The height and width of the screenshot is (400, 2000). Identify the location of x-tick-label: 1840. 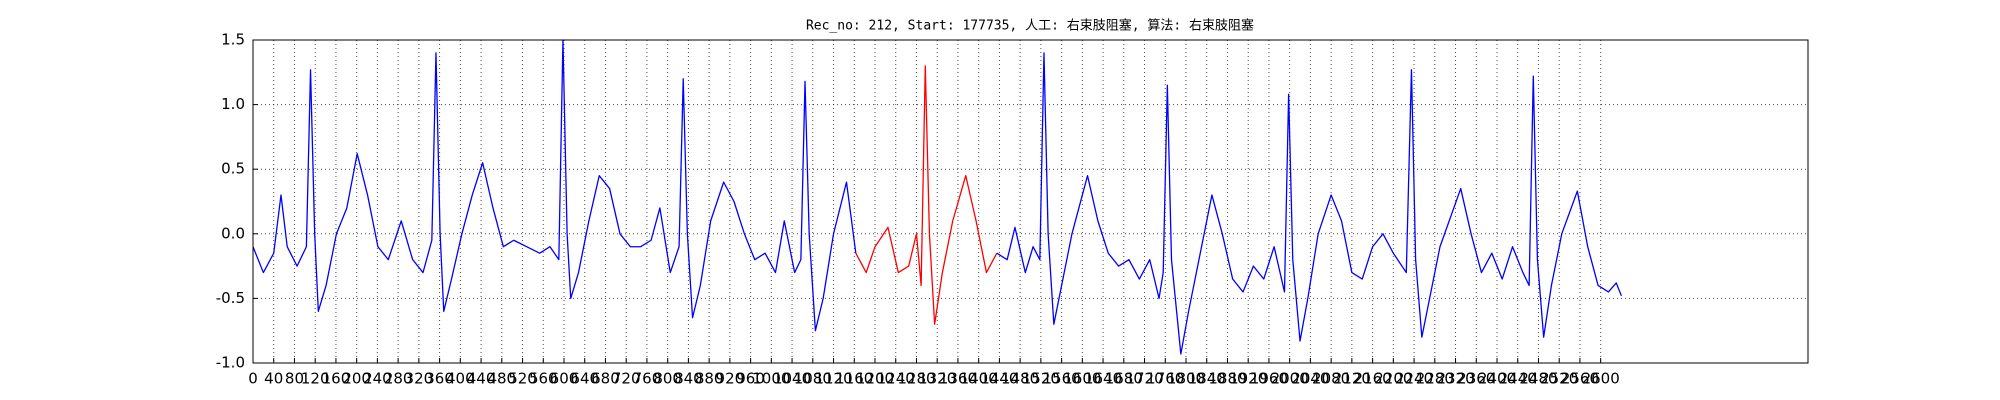
(1207, 379).